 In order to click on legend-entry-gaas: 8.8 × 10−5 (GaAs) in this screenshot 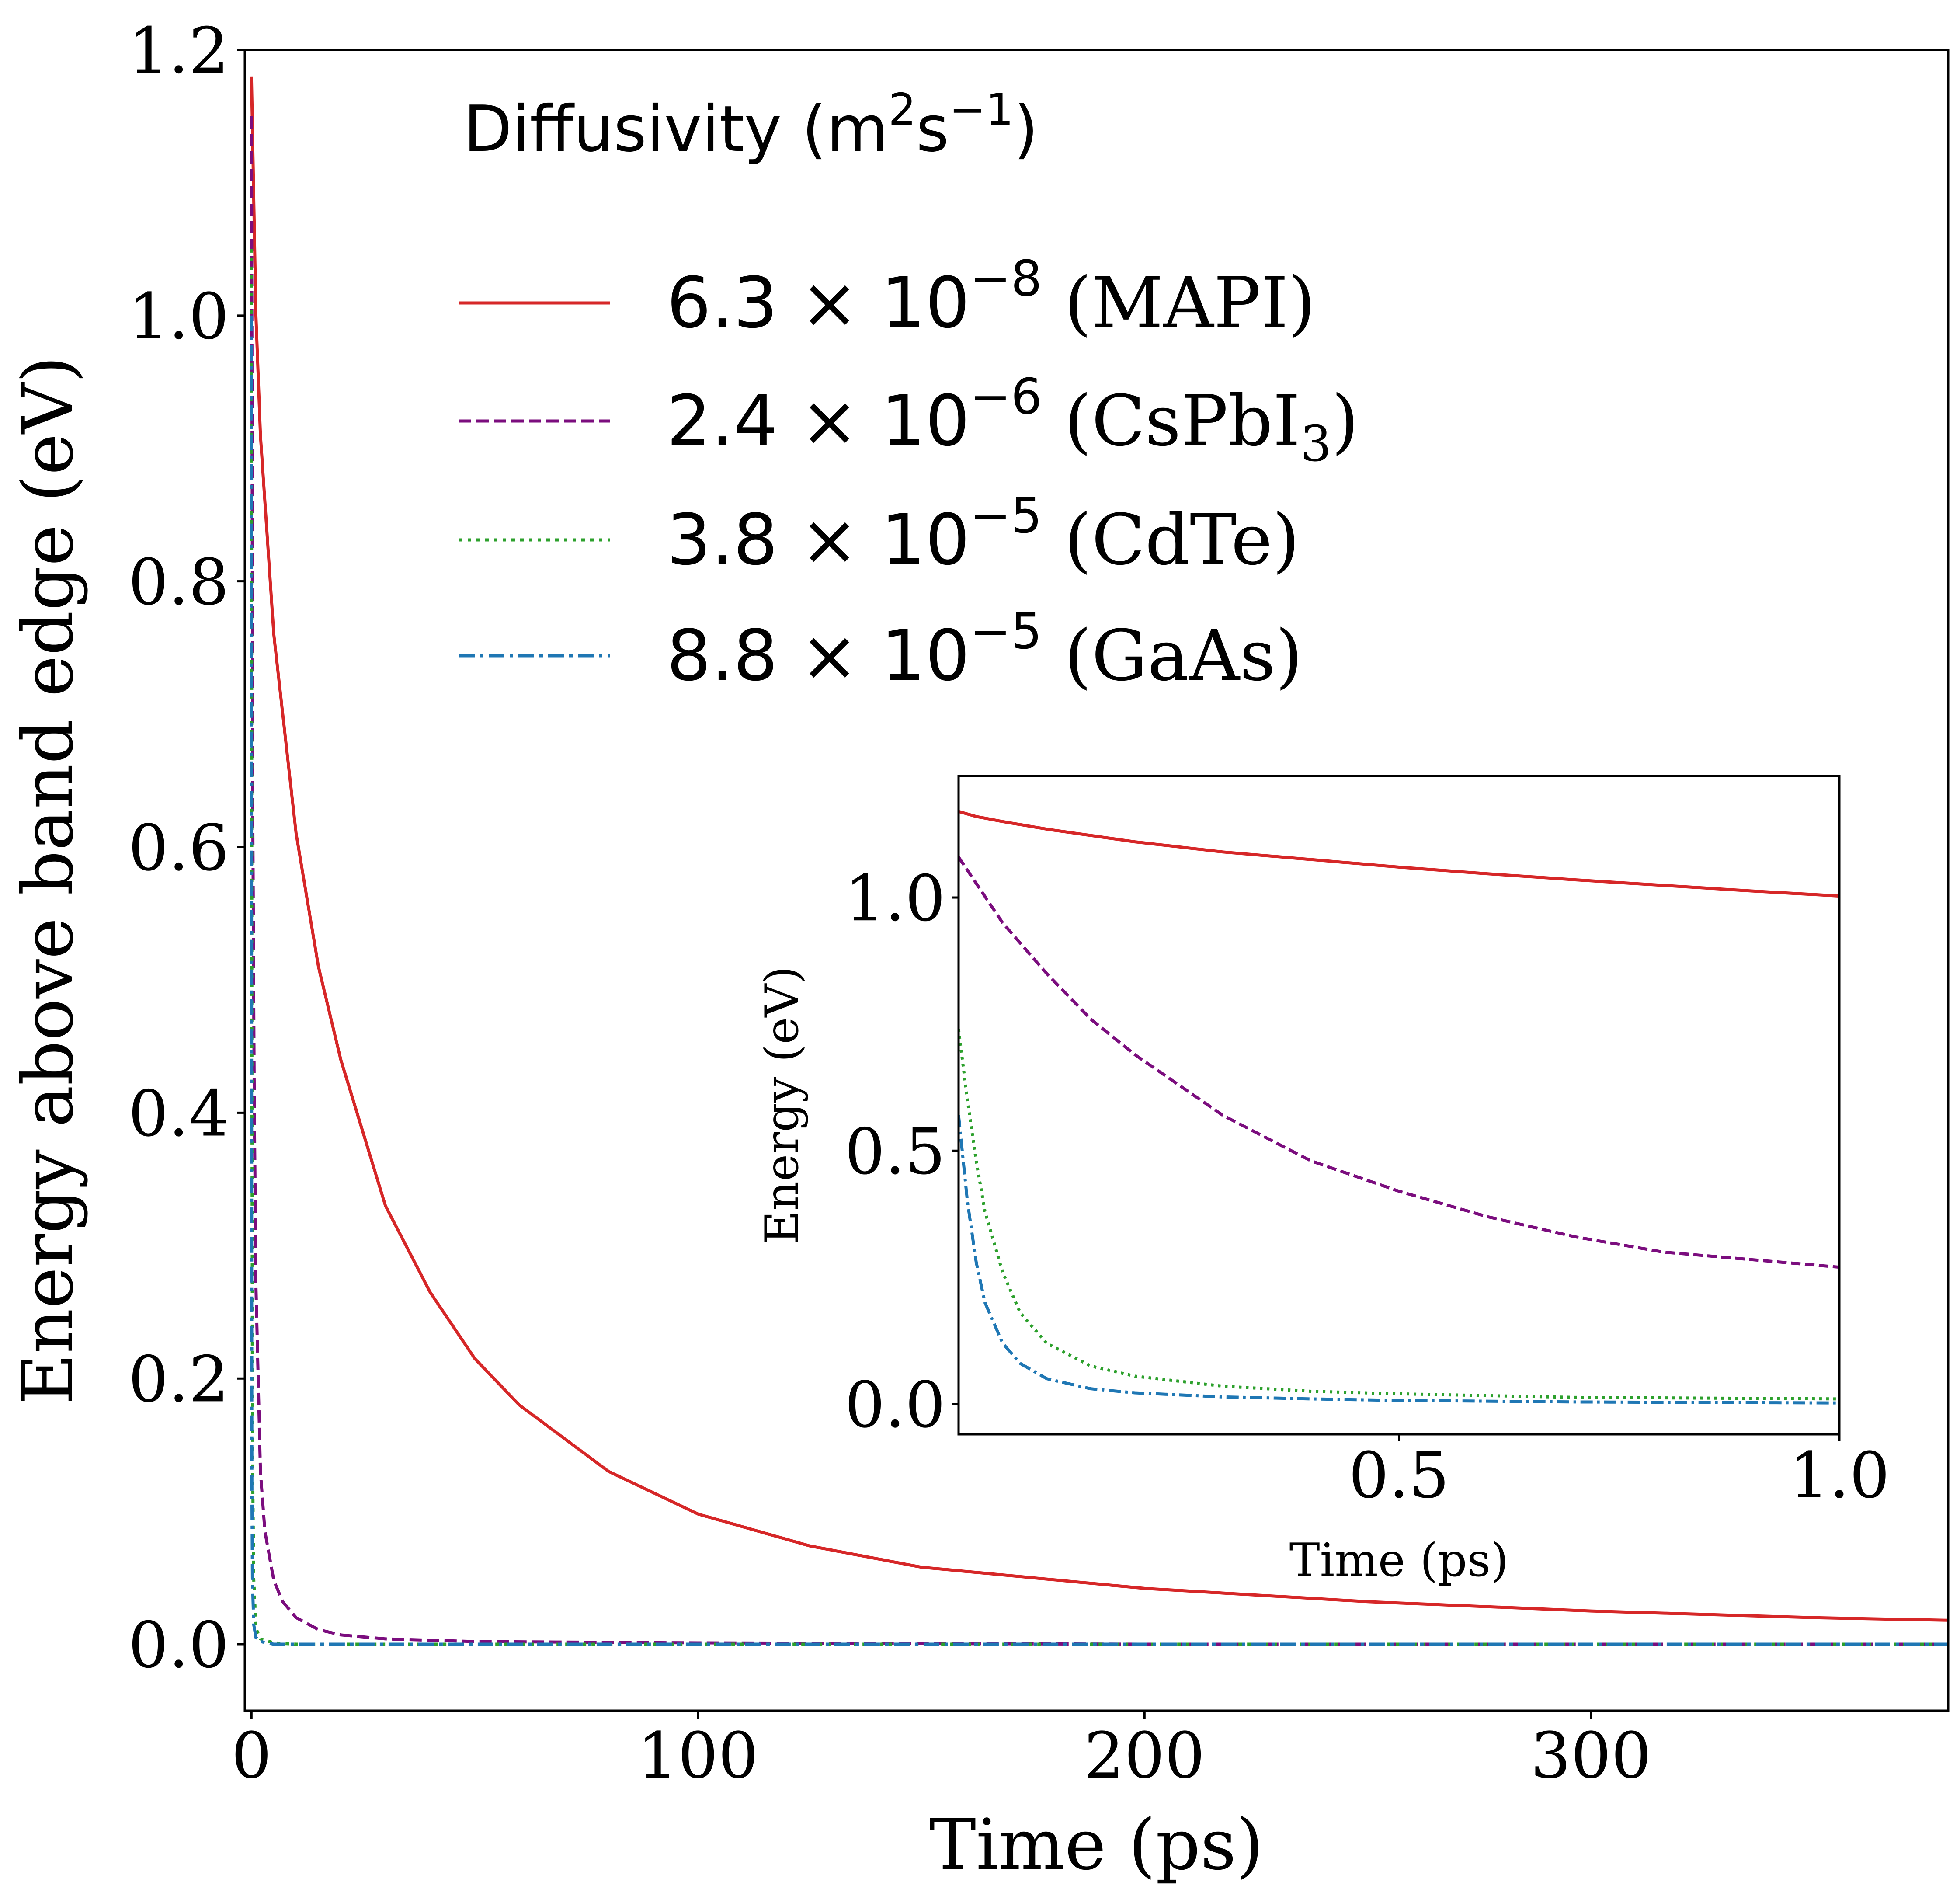, I will do `click(881, 649)`.